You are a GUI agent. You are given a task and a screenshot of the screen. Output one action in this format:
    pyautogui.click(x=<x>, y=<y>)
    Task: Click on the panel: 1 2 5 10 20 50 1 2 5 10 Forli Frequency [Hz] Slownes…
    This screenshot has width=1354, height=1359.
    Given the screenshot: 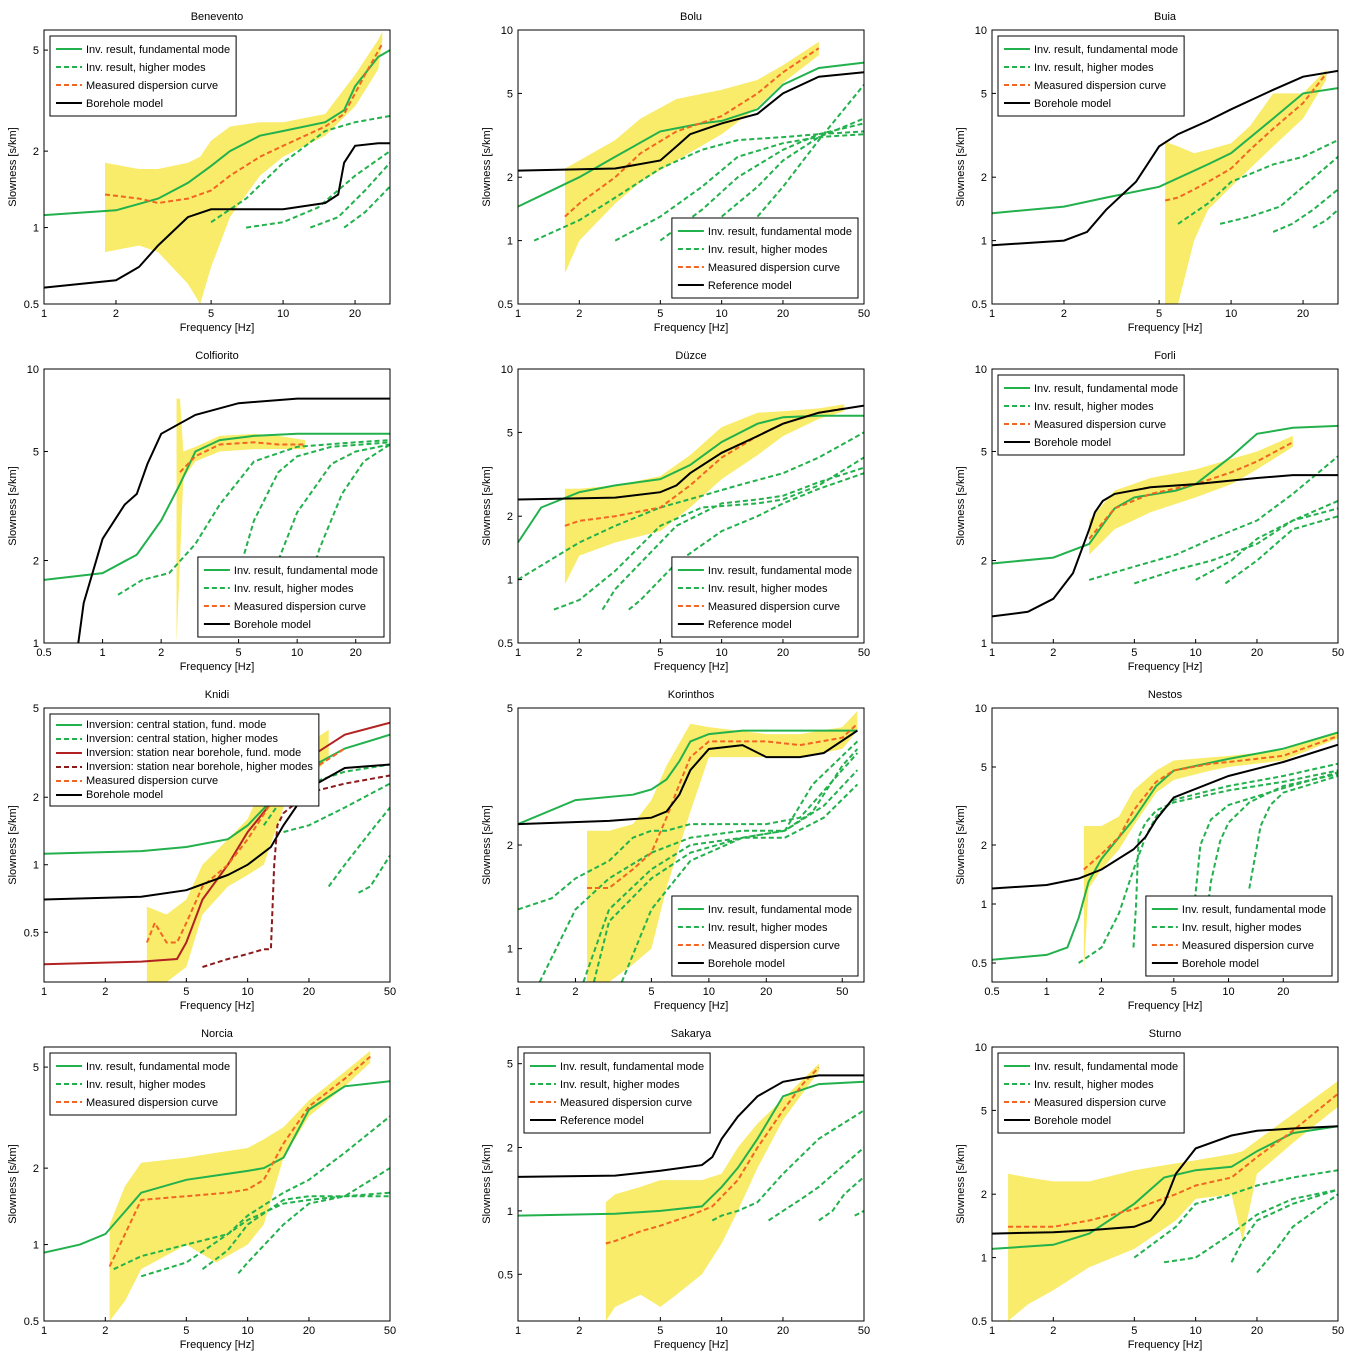 What is the action you would take?
    pyautogui.click(x=1149, y=511)
    